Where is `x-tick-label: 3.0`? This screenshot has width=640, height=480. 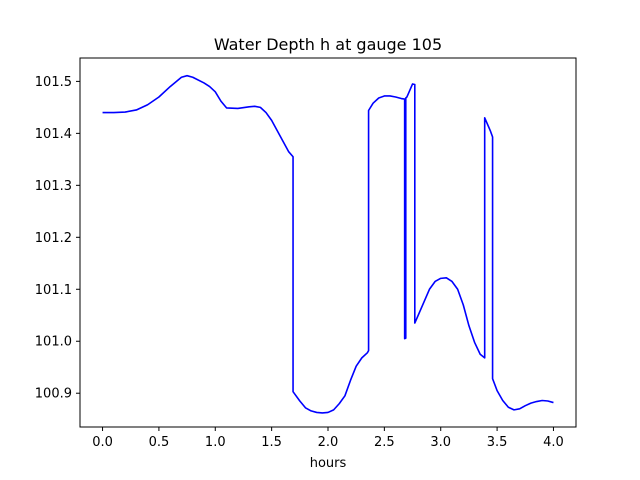
x-tick-label: 3.0 is located at coordinates (440, 442).